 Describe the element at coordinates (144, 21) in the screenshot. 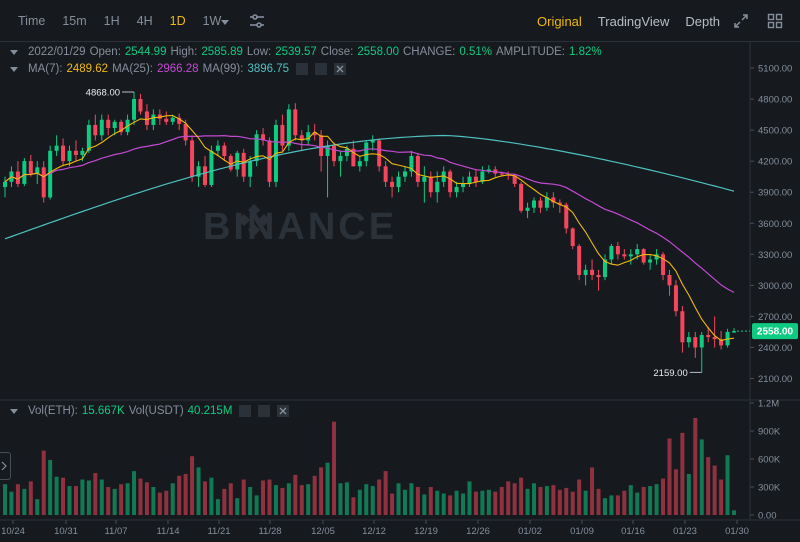

I see `interval-tab-4h: 4H` at that location.